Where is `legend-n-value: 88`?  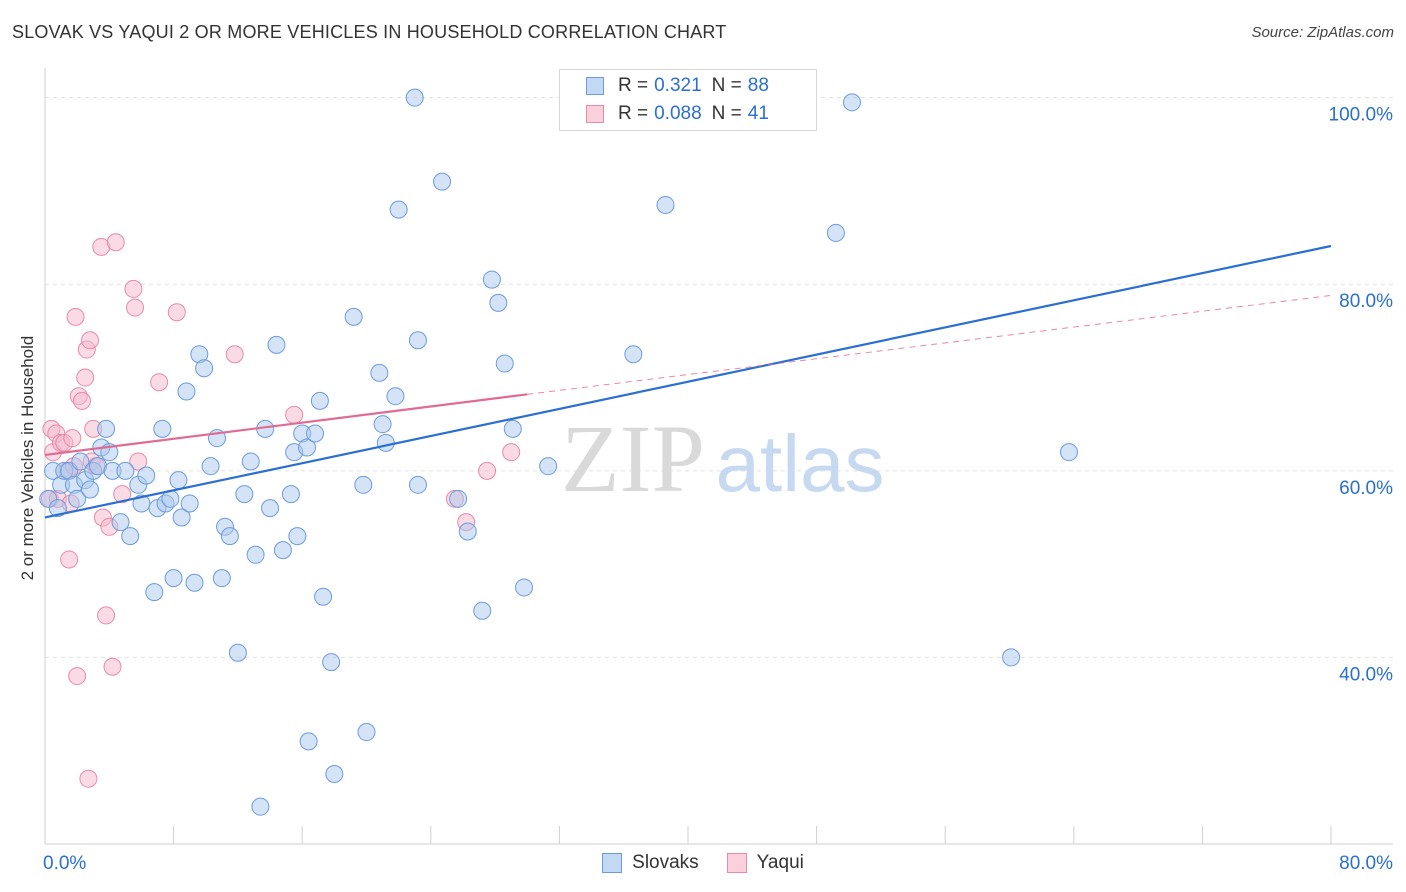
legend-n-value: 88 is located at coordinates (758, 85).